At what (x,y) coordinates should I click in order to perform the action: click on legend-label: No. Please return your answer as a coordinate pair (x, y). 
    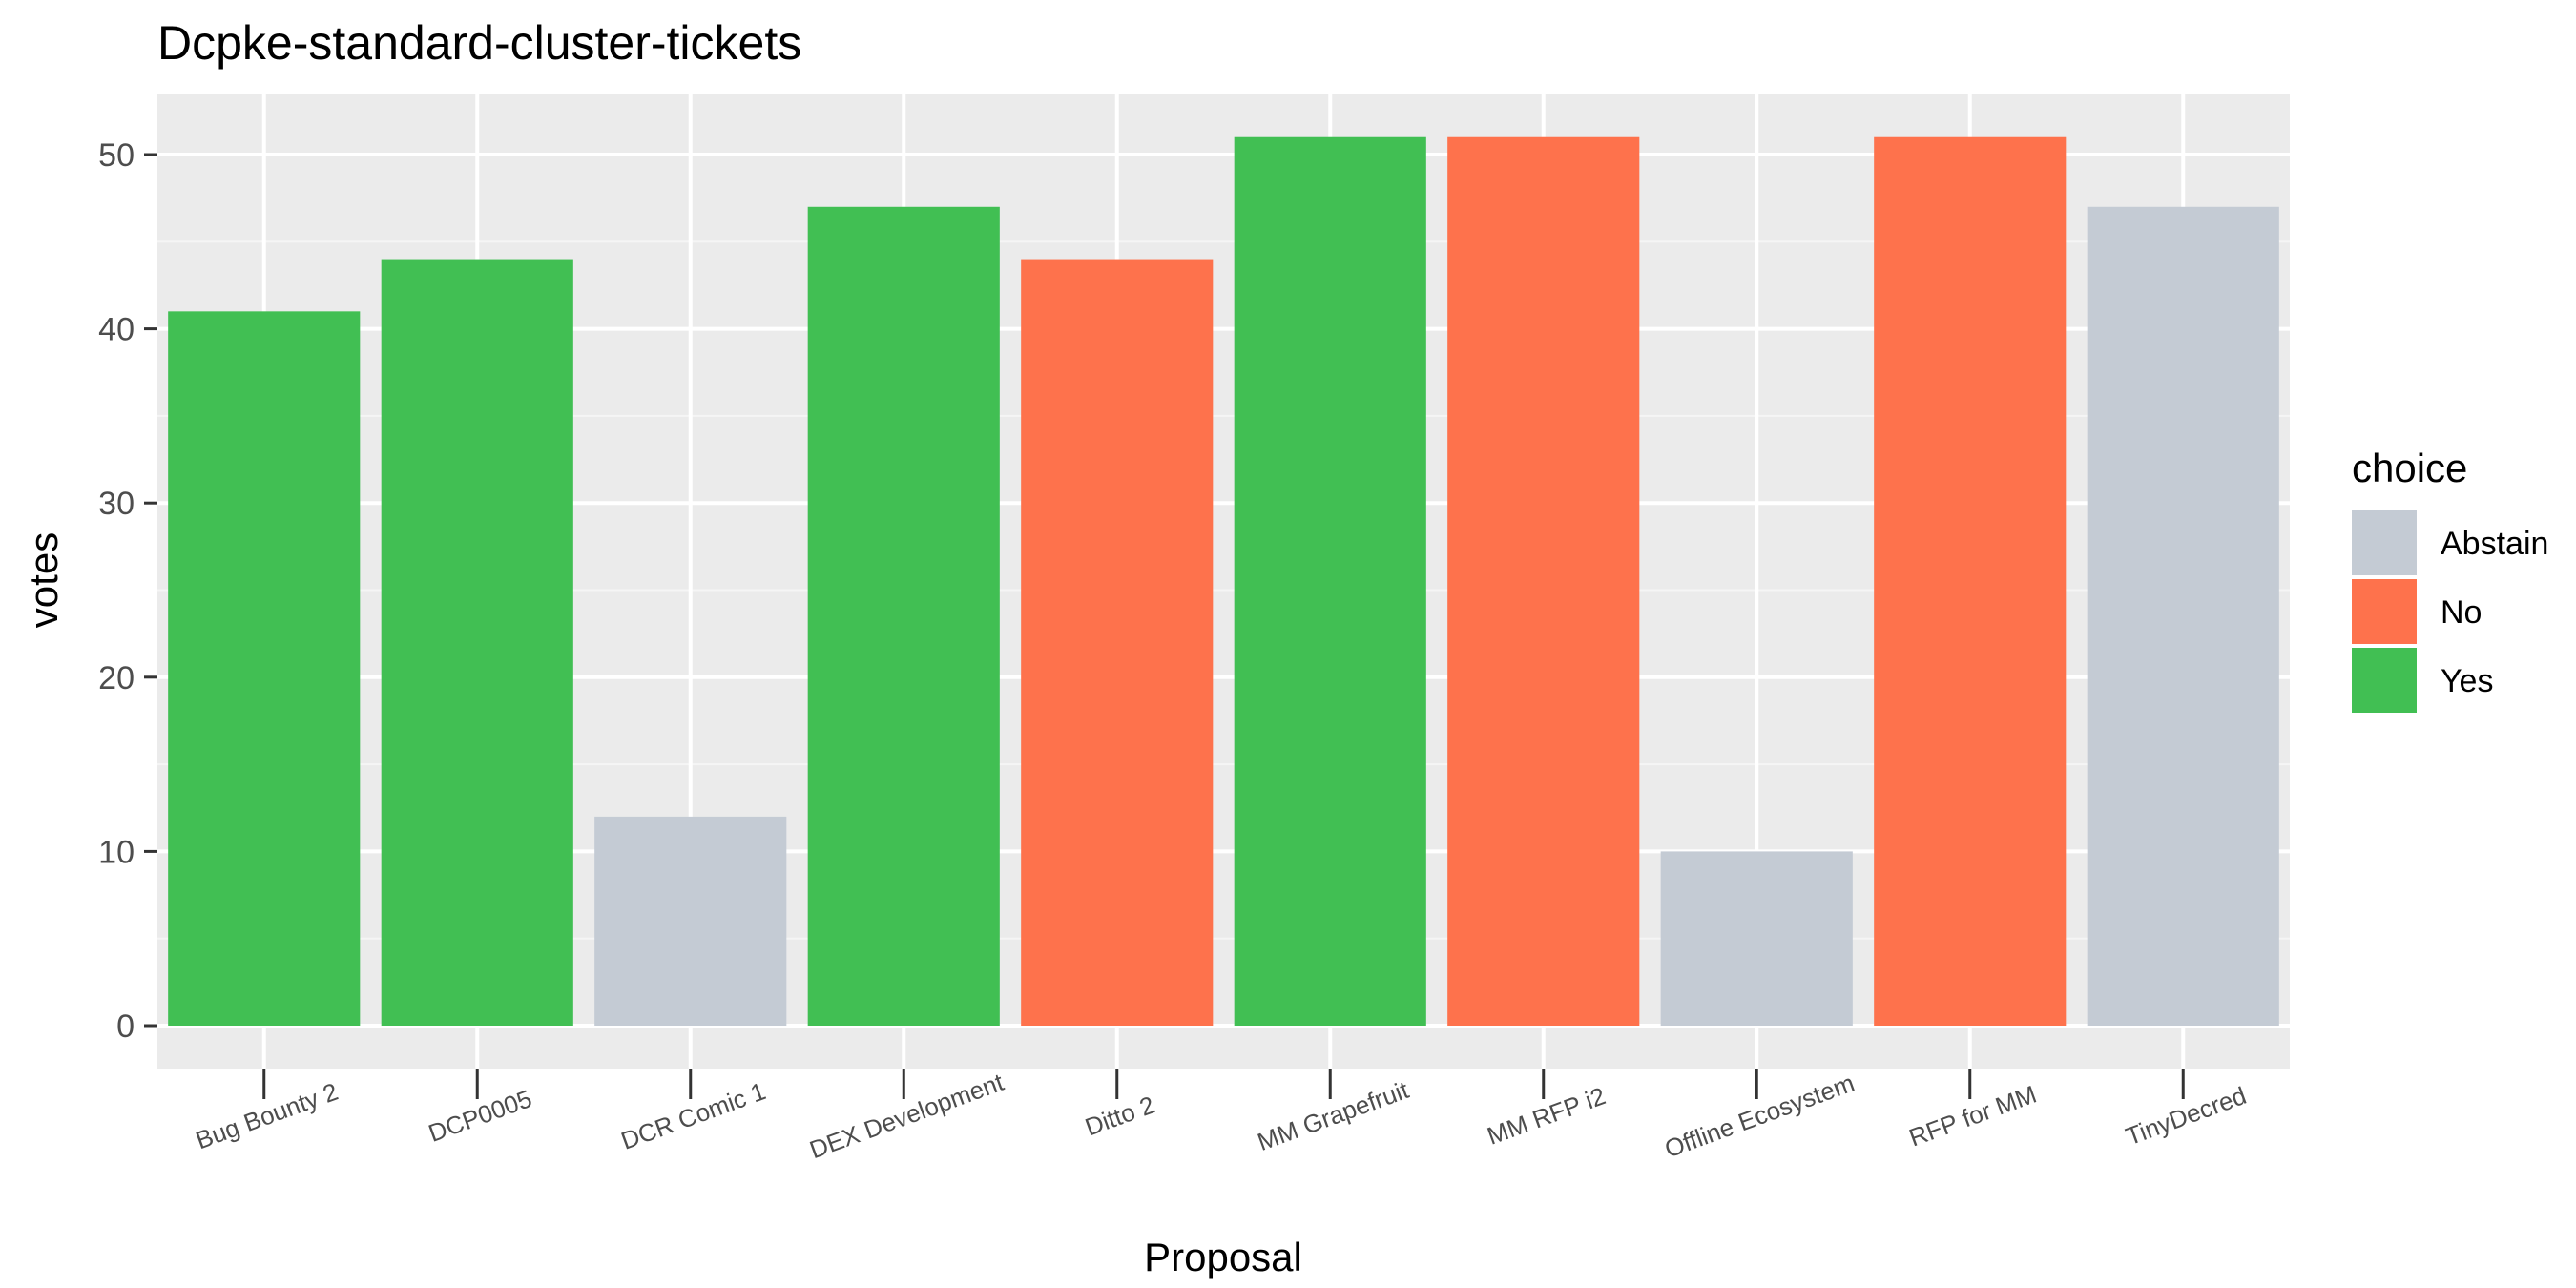
    Looking at the image, I should click on (2461, 612).